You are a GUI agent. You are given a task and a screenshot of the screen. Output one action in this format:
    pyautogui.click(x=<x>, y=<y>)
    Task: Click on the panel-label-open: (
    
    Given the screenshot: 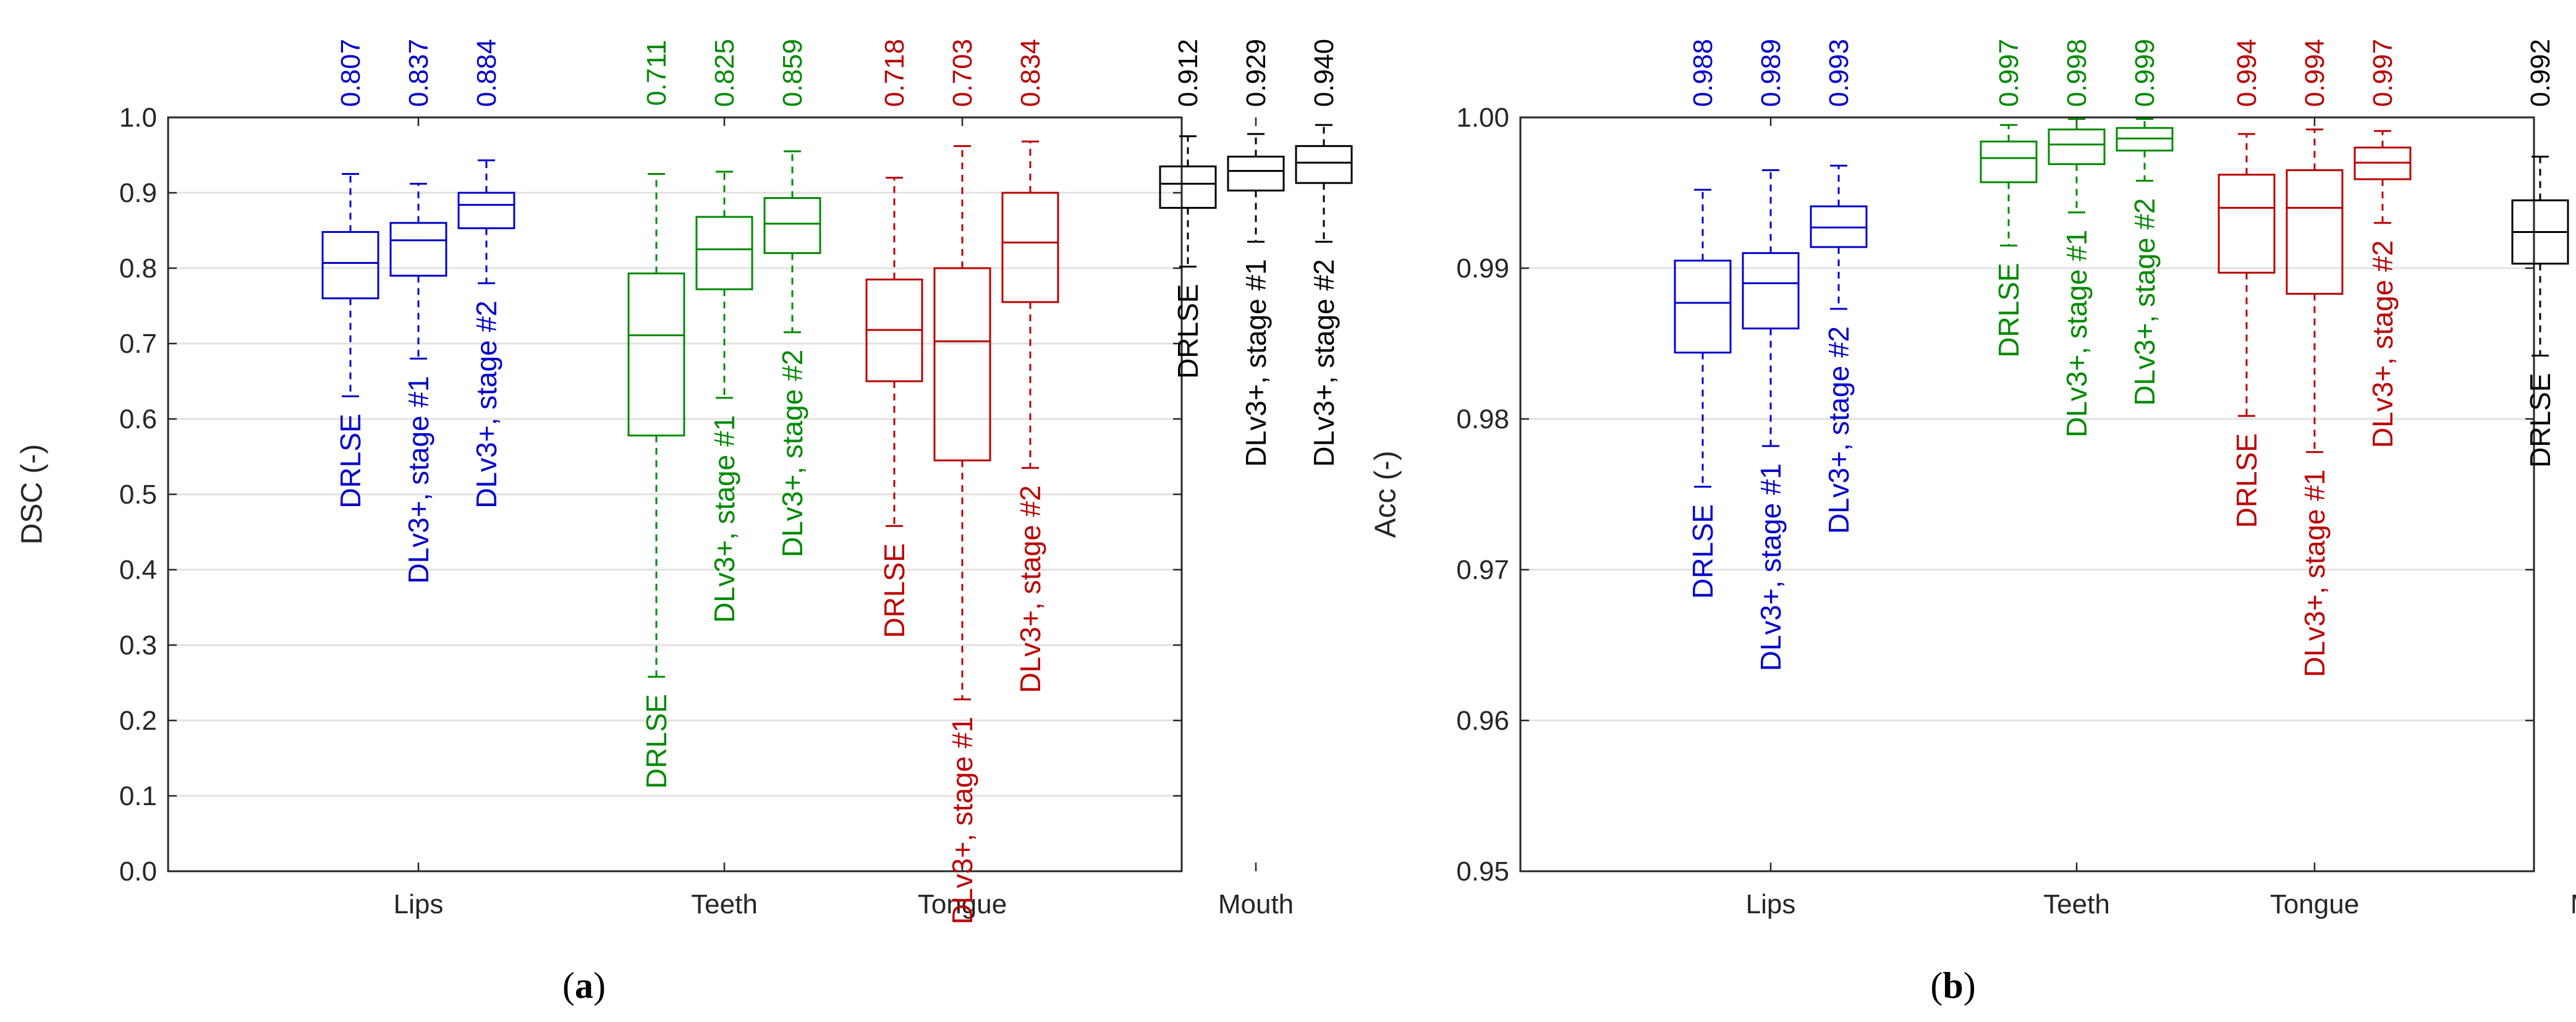 What is the action you would take?
    pyautogui.click(x=568, y=985)
    